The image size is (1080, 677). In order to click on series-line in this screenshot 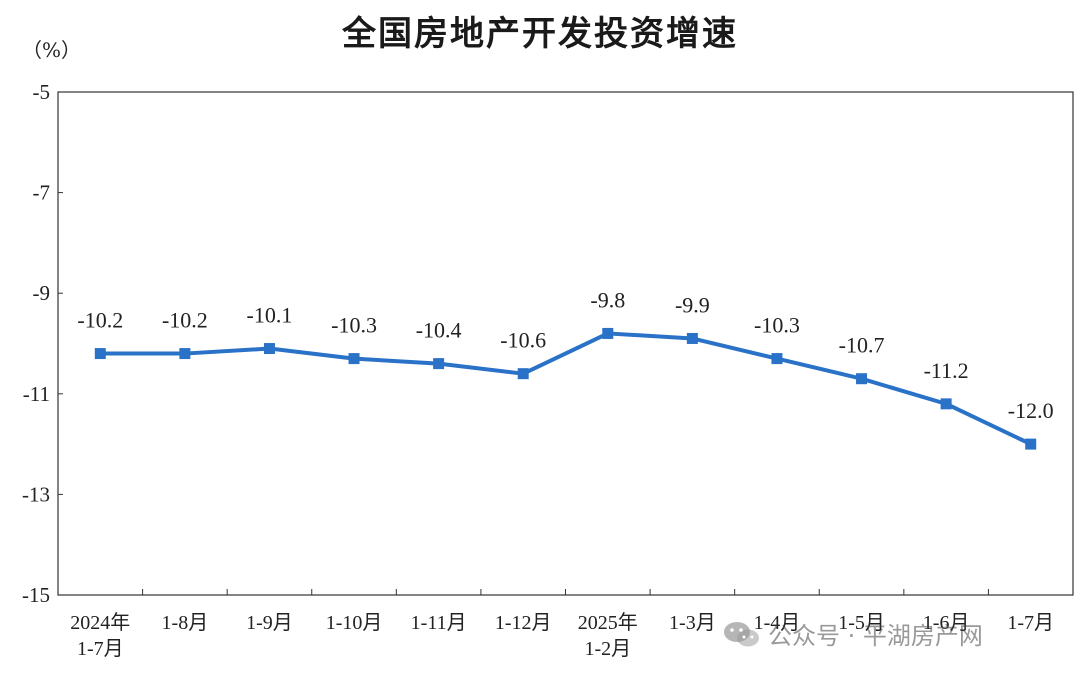, I will do `click(566, 388)`.